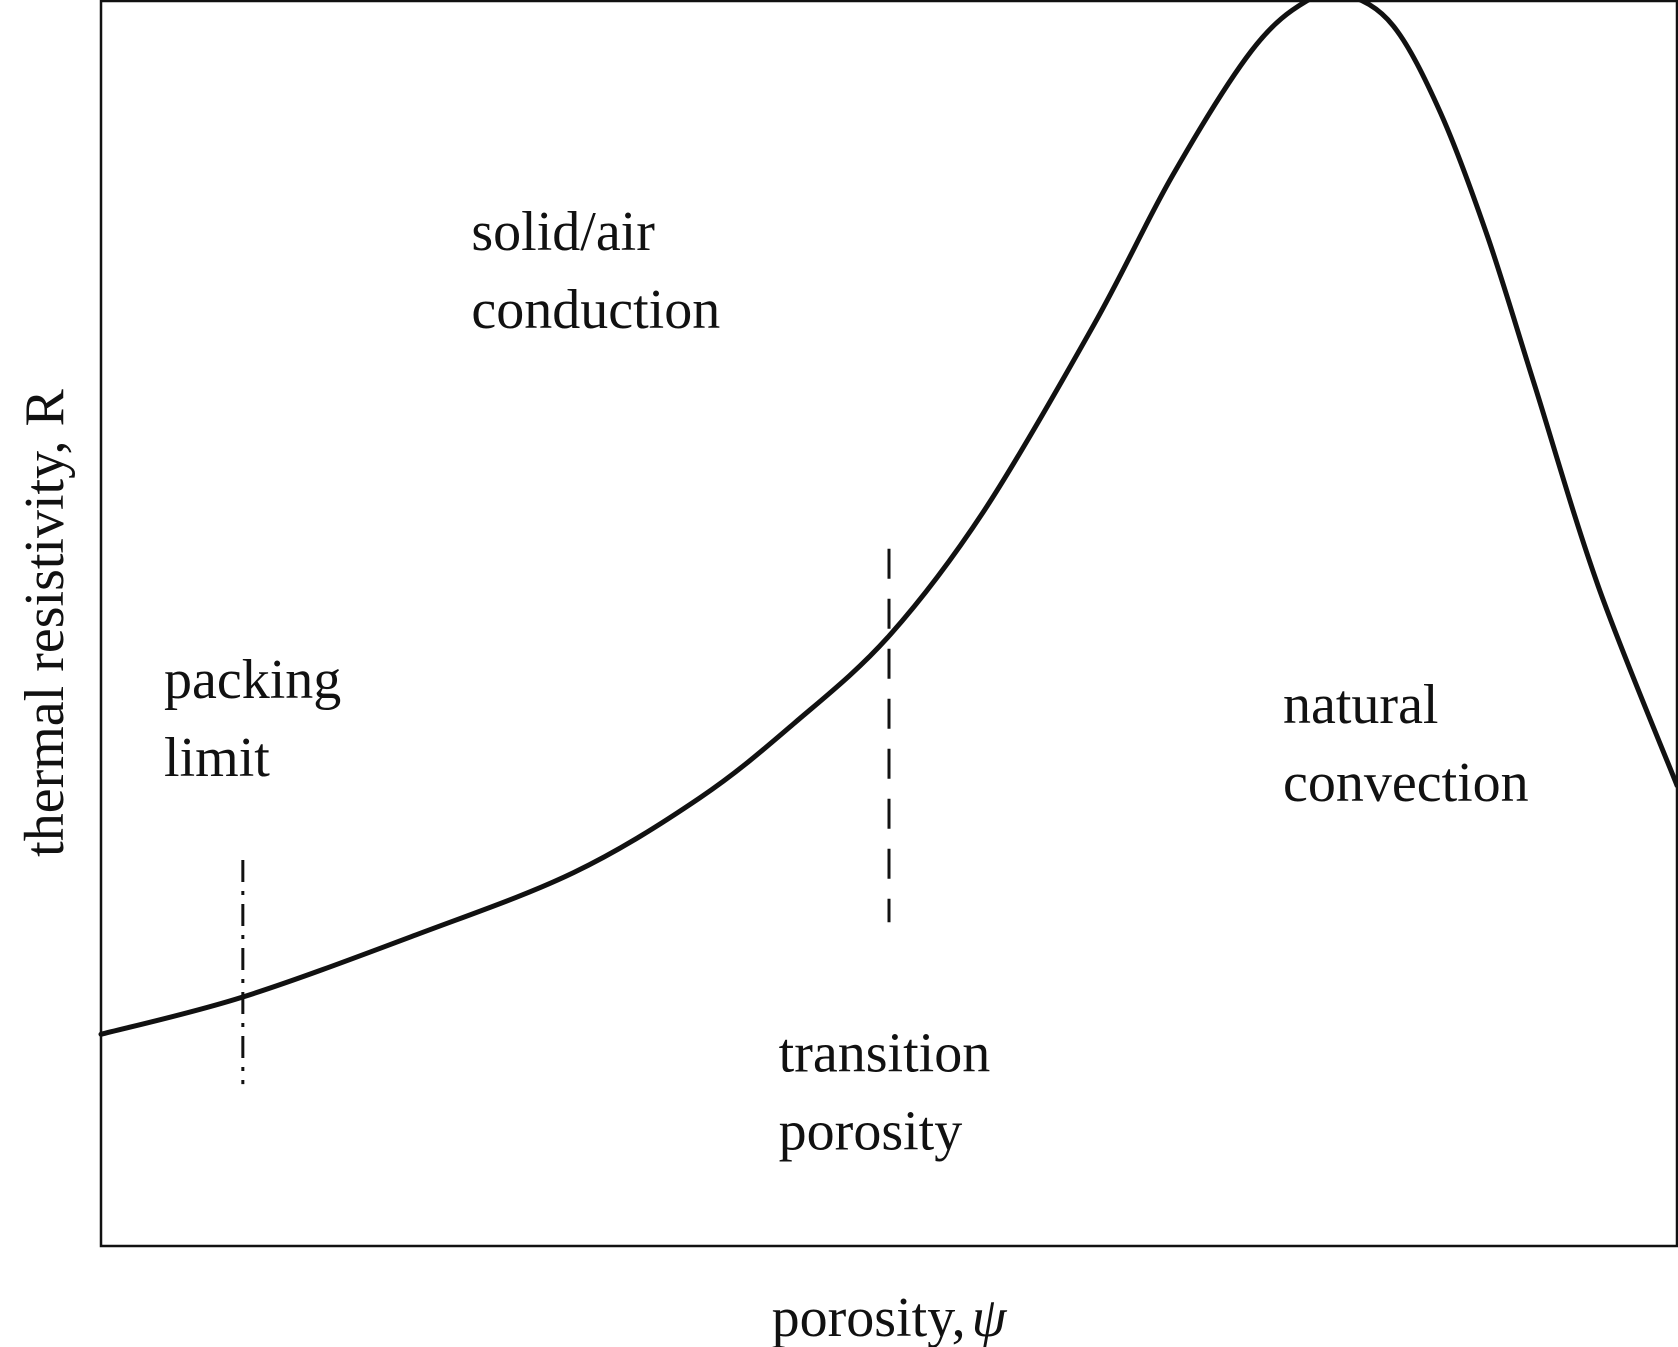  What do you see at coordinates (595, 310) in the screenshot?
I see `solid-air-conduction-line-2: conduction` at bounding box center [595, 310].